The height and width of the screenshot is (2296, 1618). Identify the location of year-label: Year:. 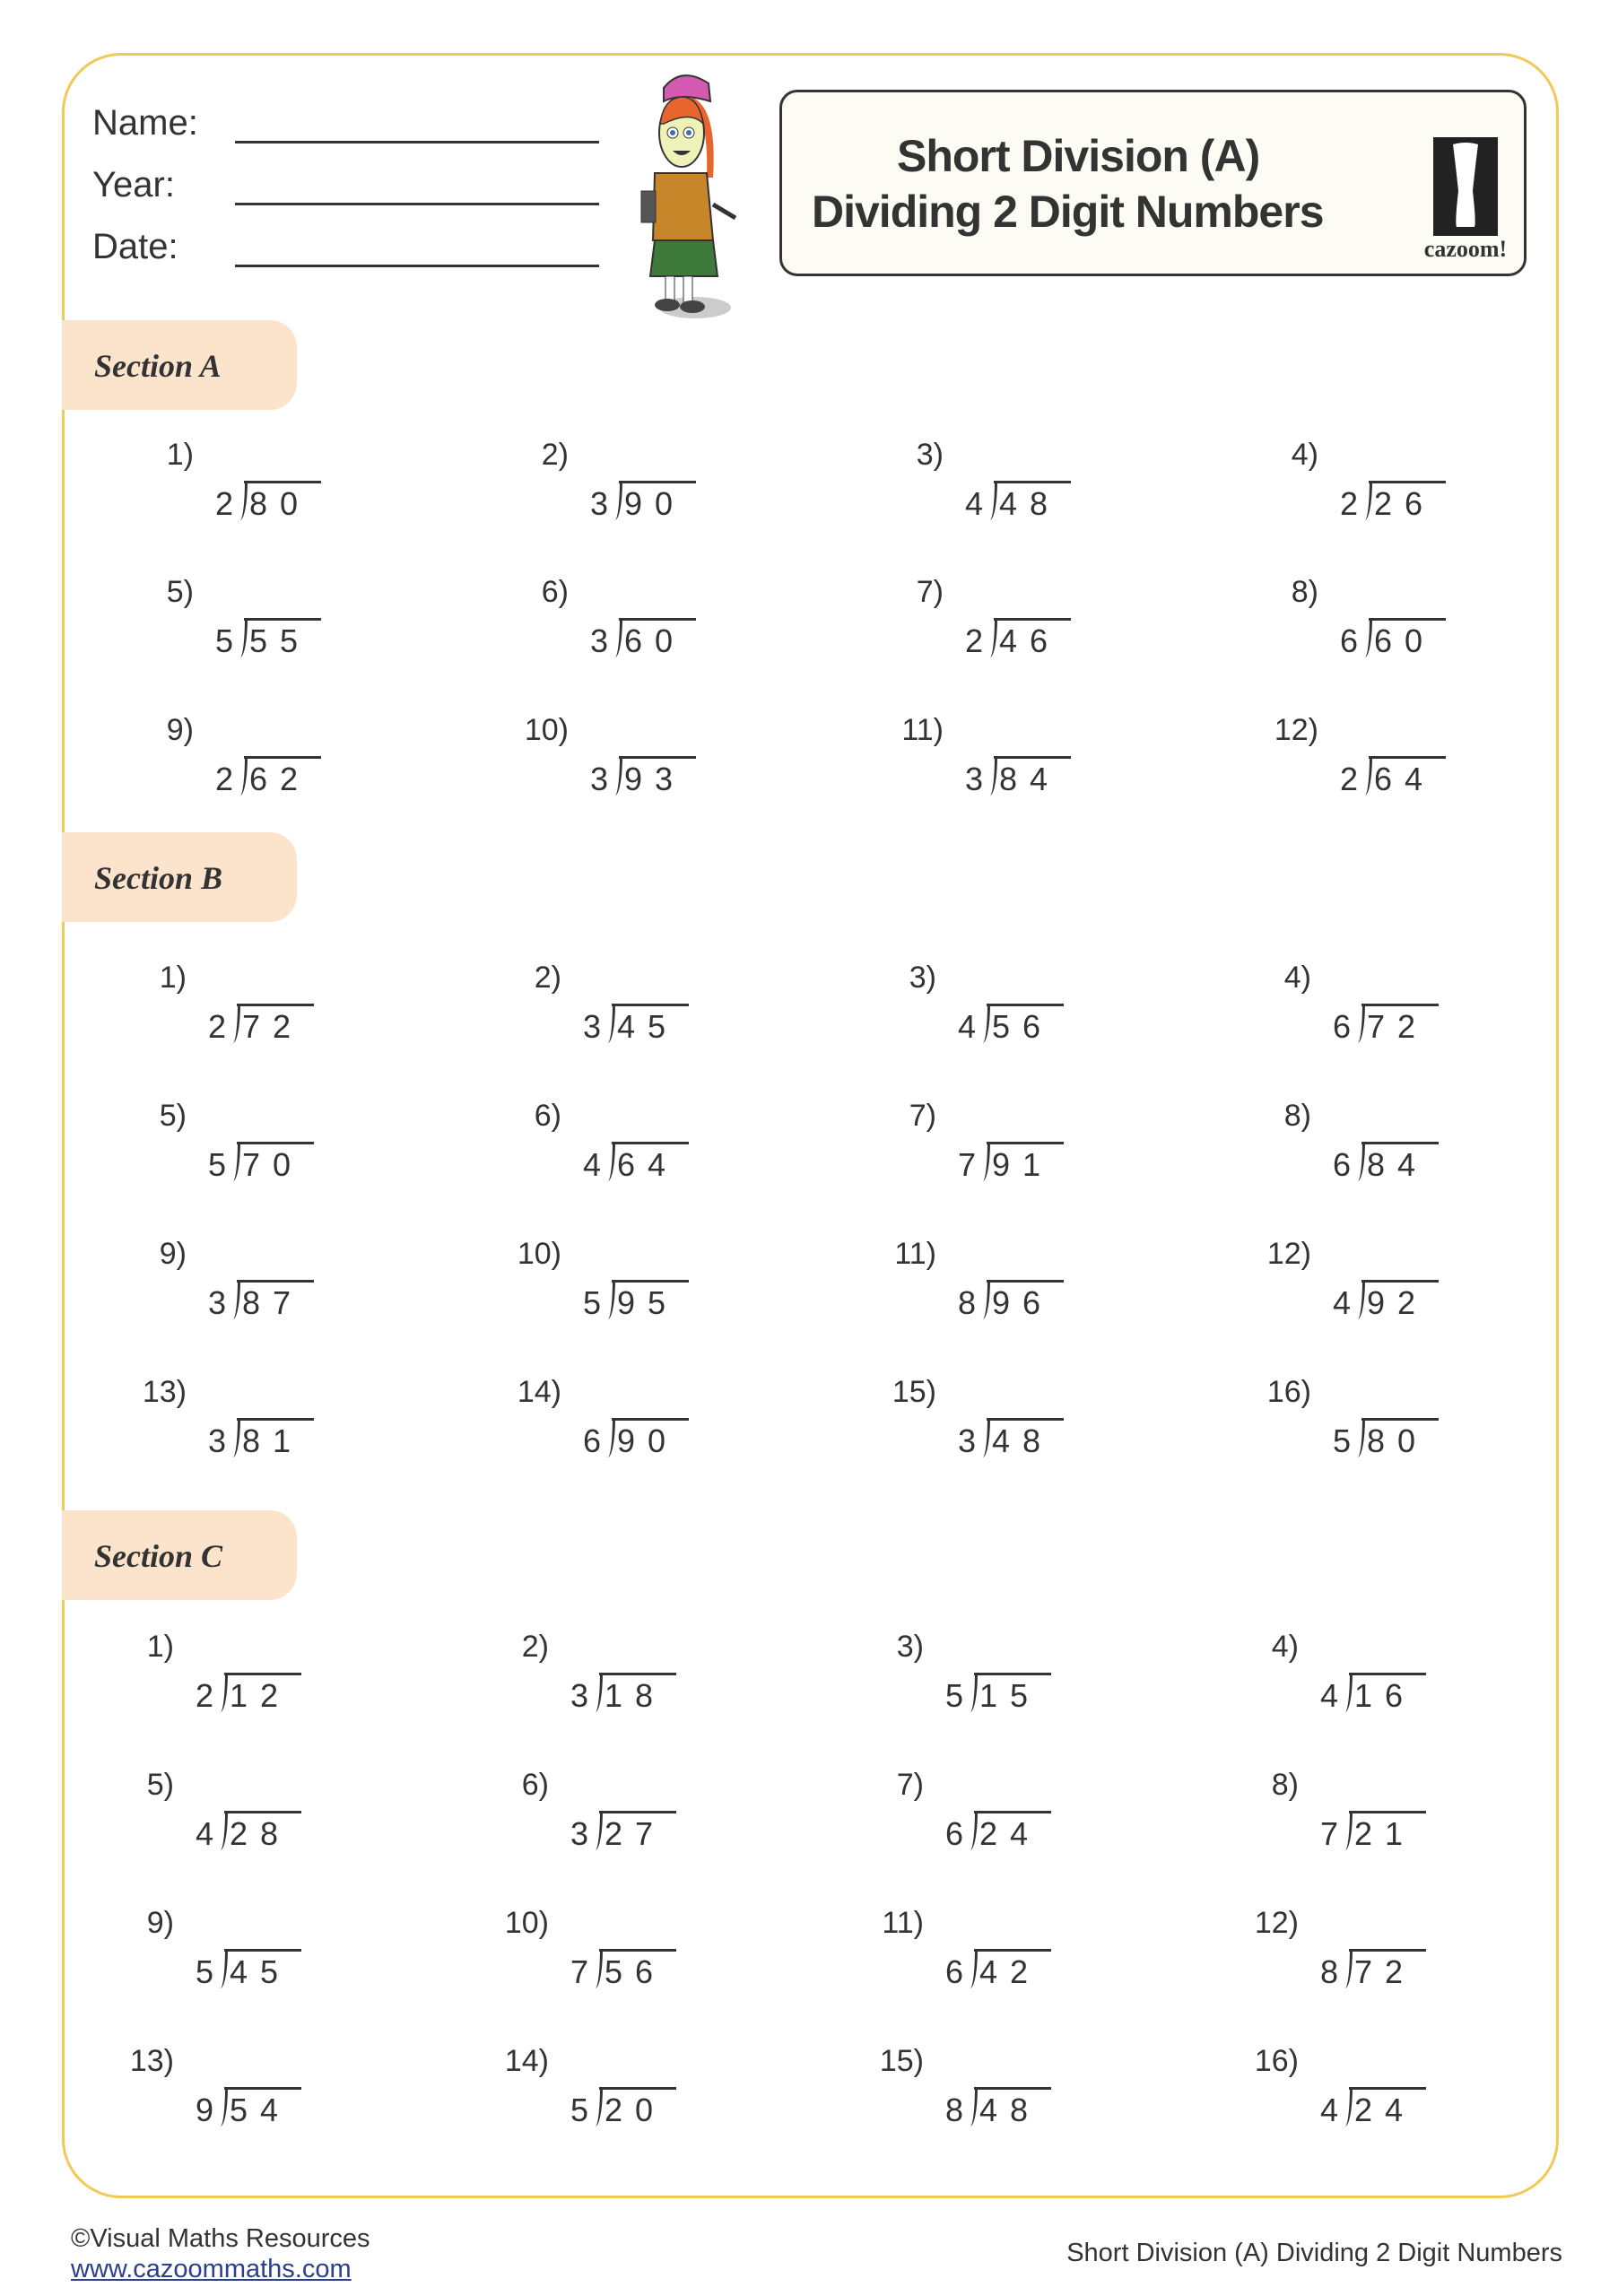
(133, 184).